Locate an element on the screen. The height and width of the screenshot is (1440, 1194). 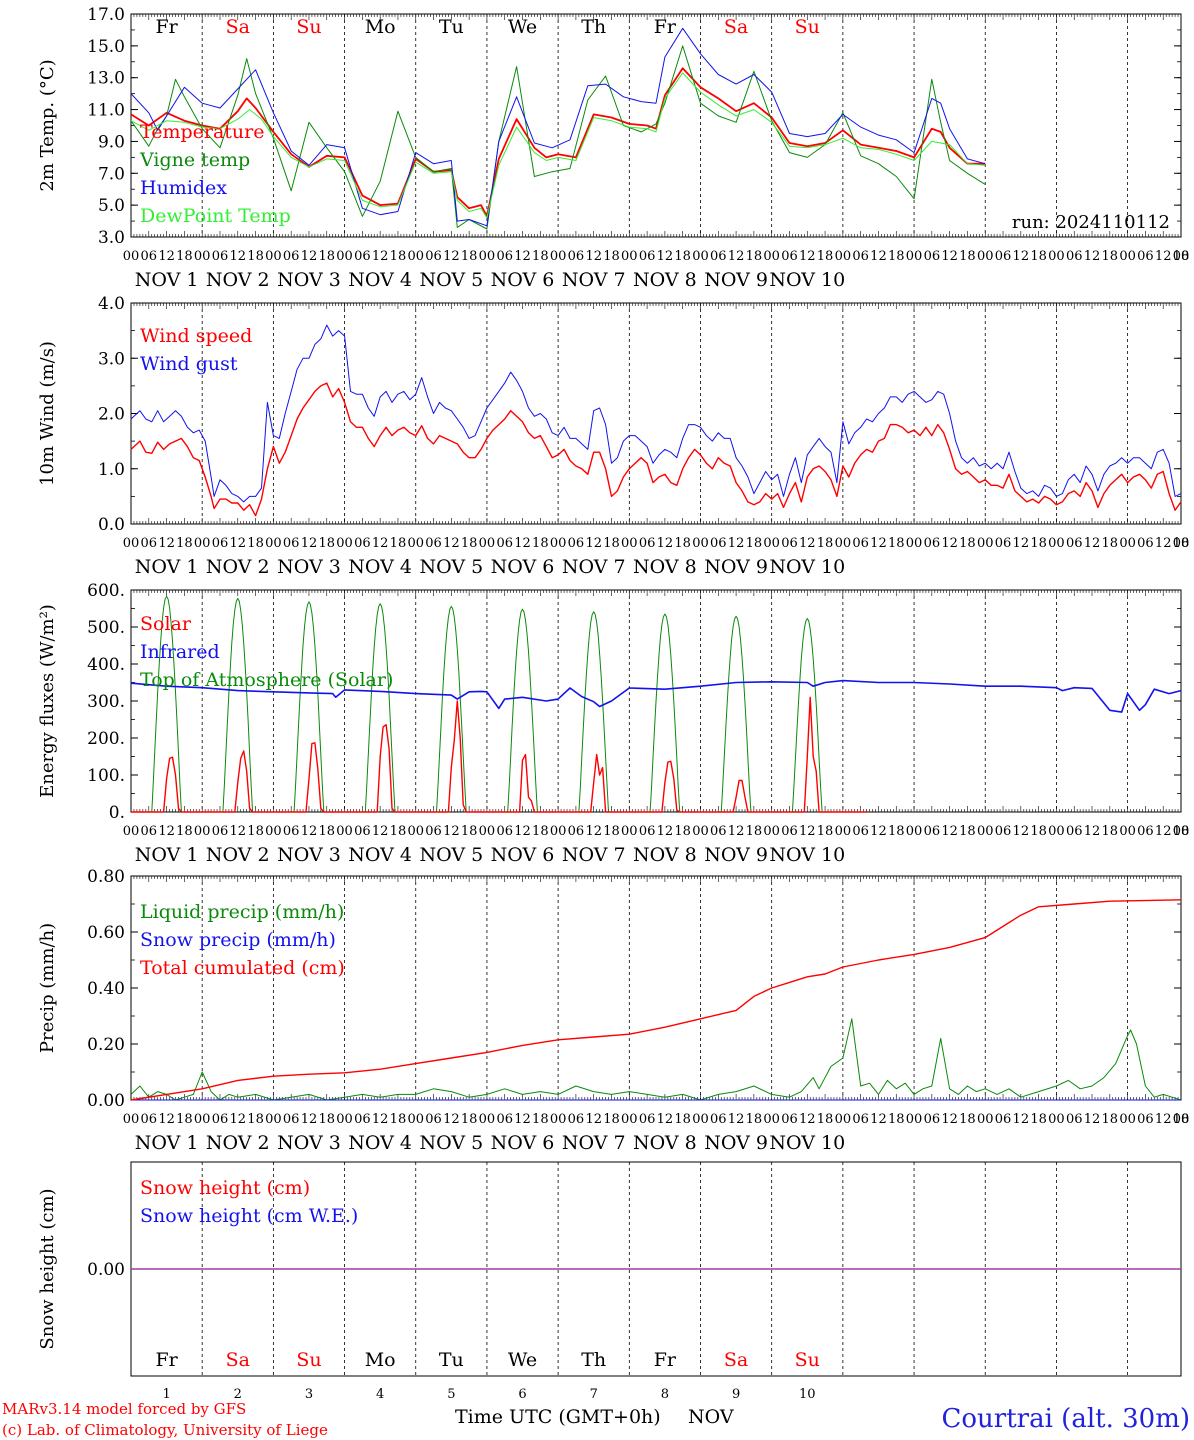
y-tick-label: 5.0 is located at coordinates (111, 206).